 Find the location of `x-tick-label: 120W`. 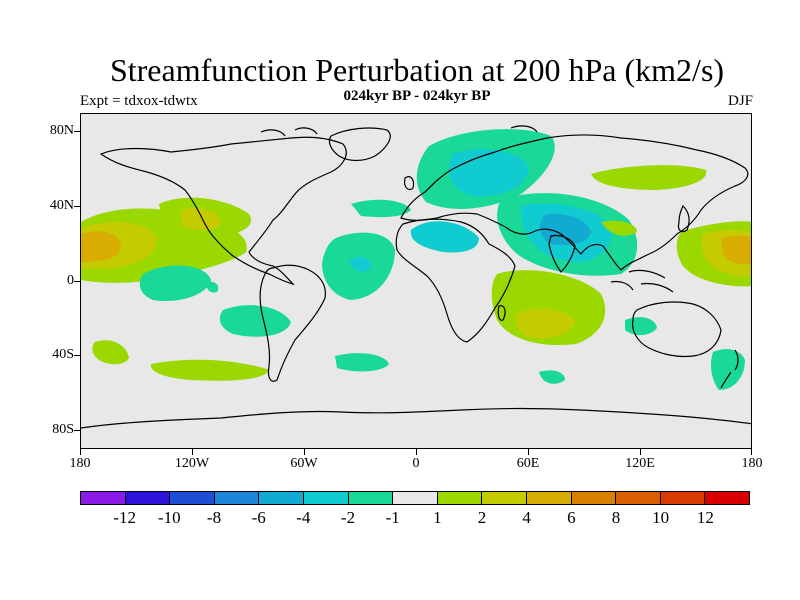

x-tick-label: 120W is located at coordinates (192, 463).